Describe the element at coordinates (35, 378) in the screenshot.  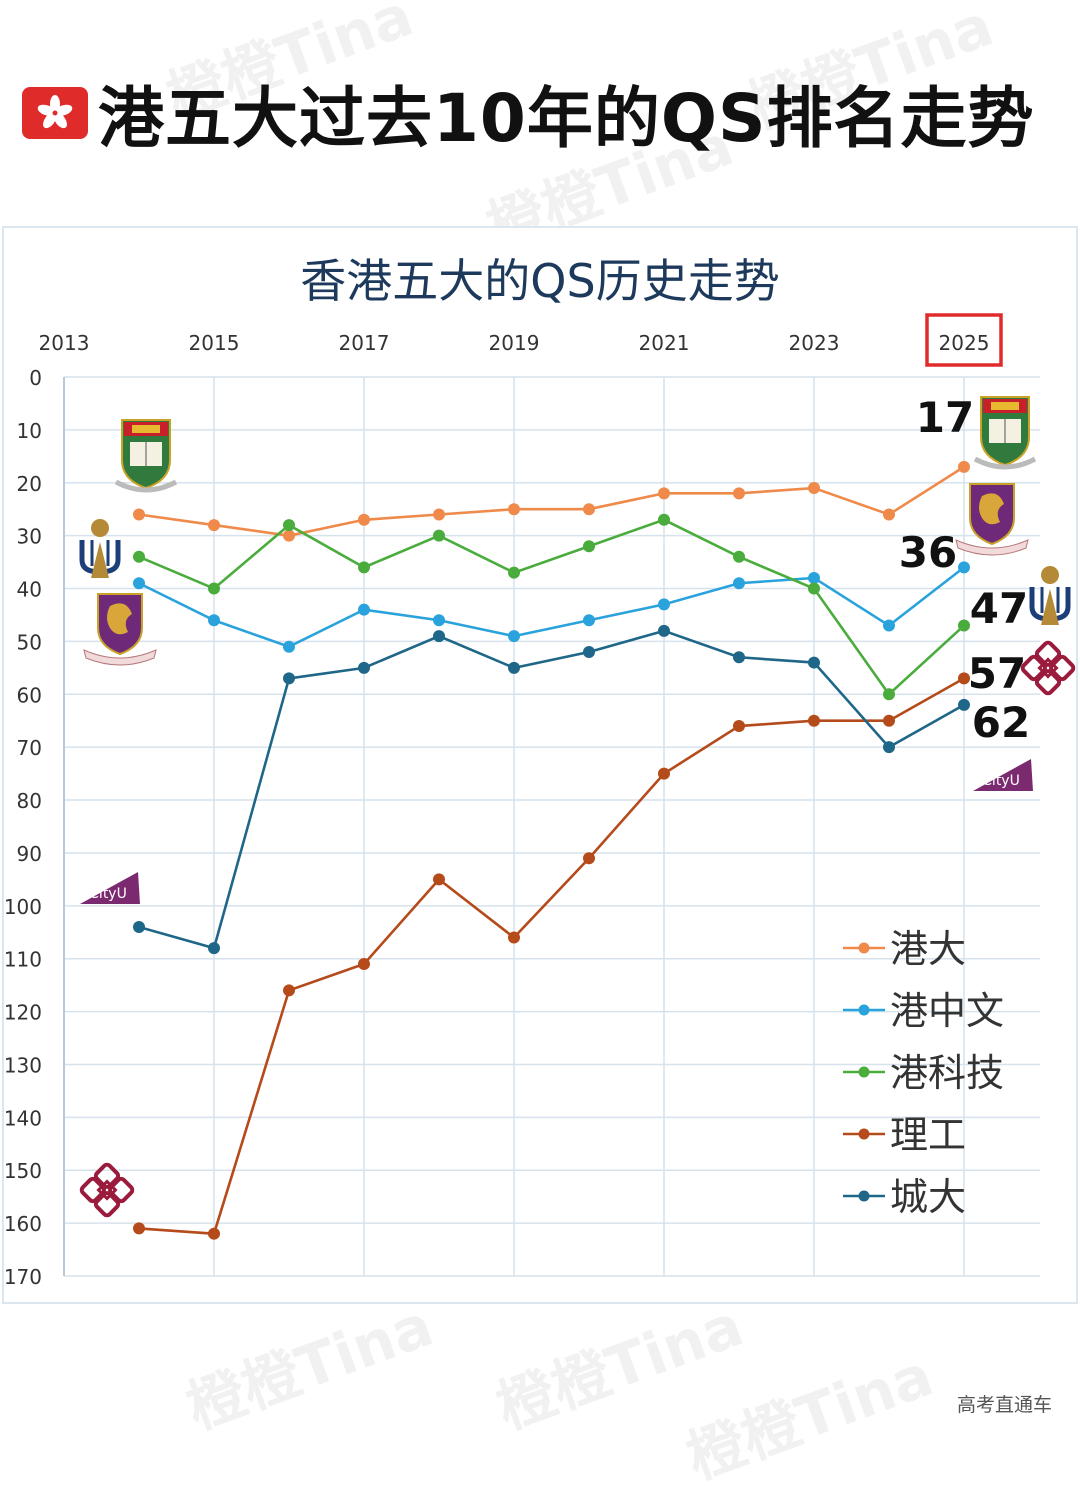
I see `y-tick-label: 0` at that location.